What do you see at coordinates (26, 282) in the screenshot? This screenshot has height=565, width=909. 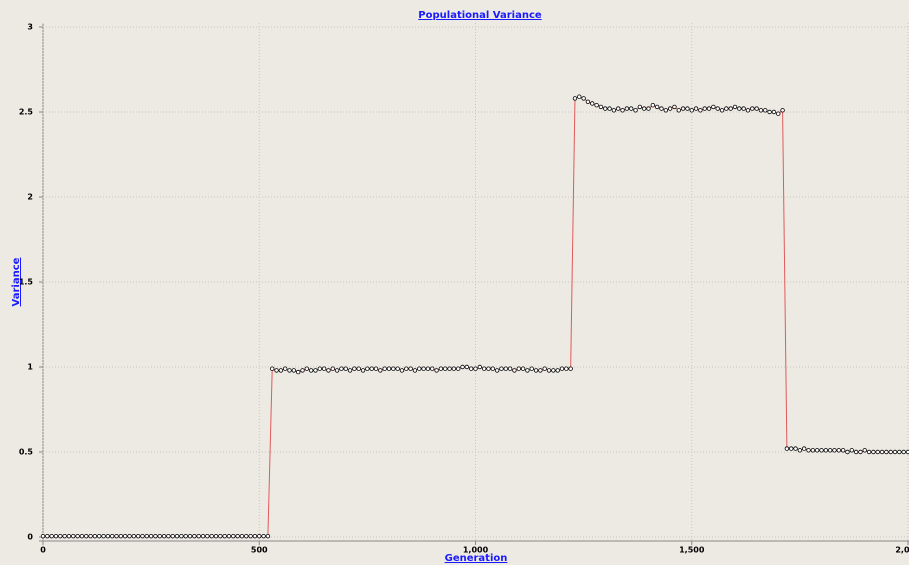 I see `y-tick-label: 1.5` at bounding box center [26, 282].